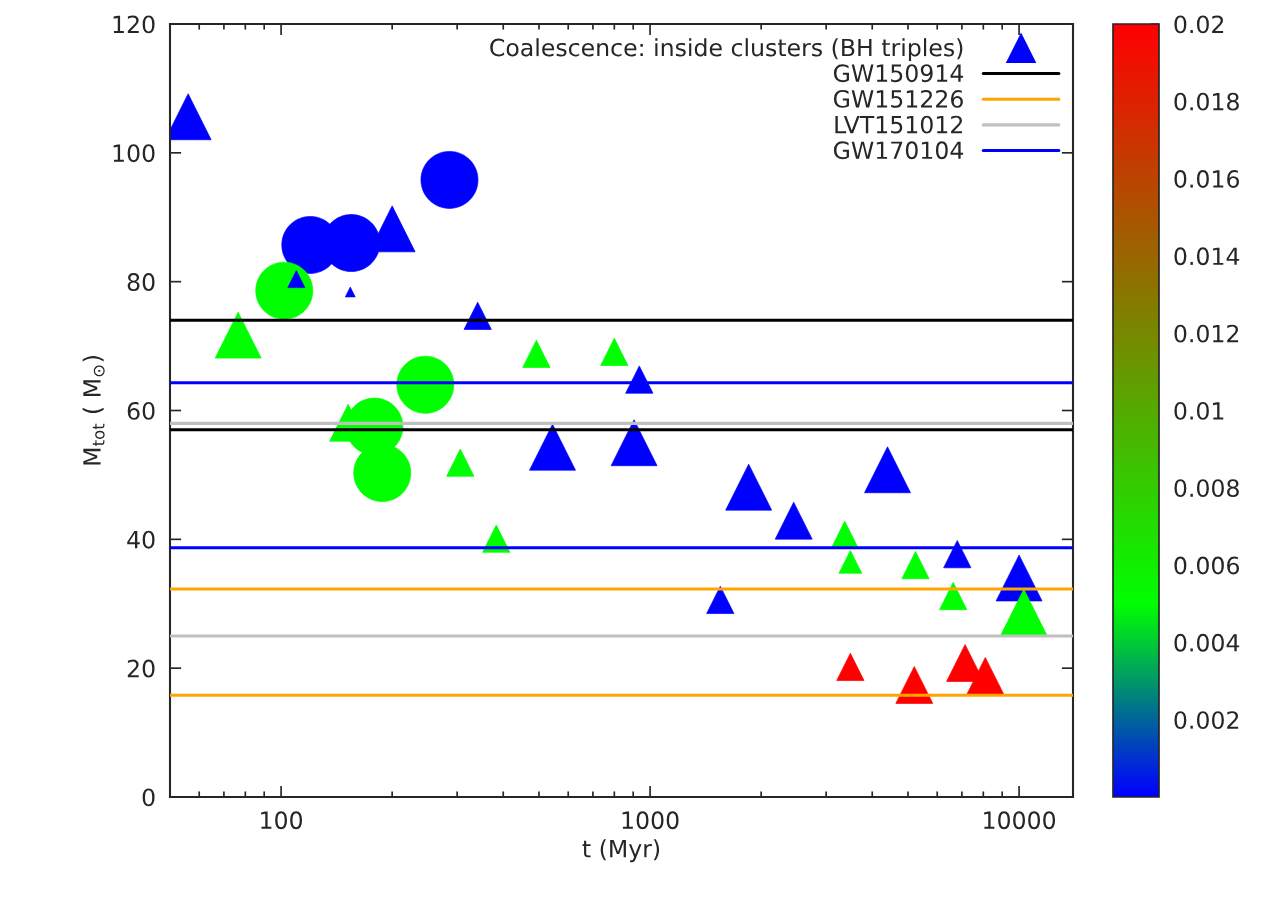  What do you see at coordinates (1206, 720) in the screenshot?
I see `color-bar-label: 0.002` at bounding box center [1206, 720].